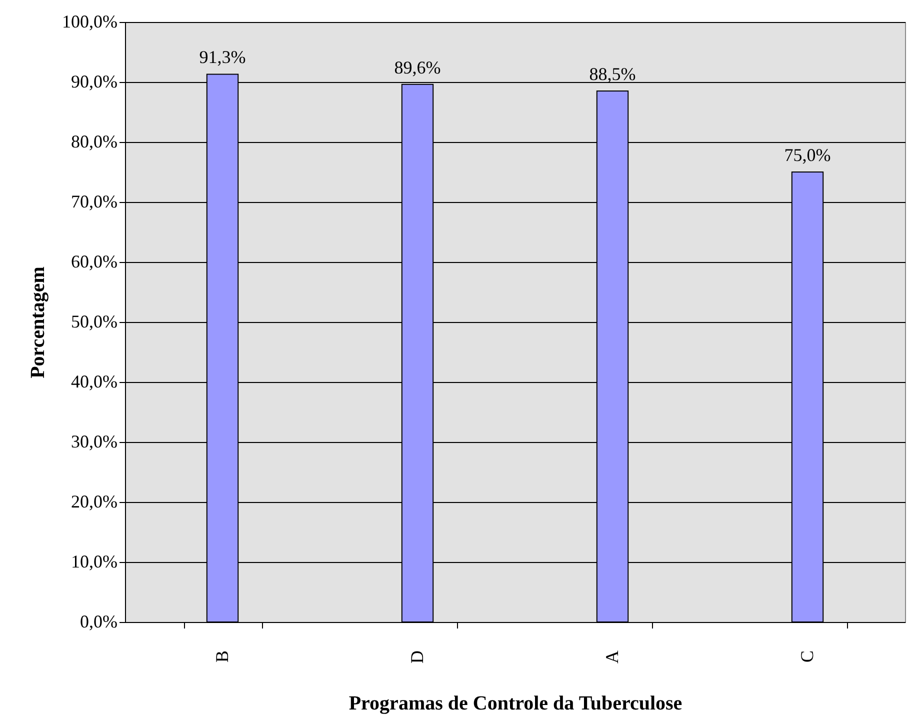 The height and width of the screenshot is (716, 907). What do you see at coordinates (94, 382) in the screenshot?
I see `y-tick-label: 40,0%` at bounding box center [94, 382].